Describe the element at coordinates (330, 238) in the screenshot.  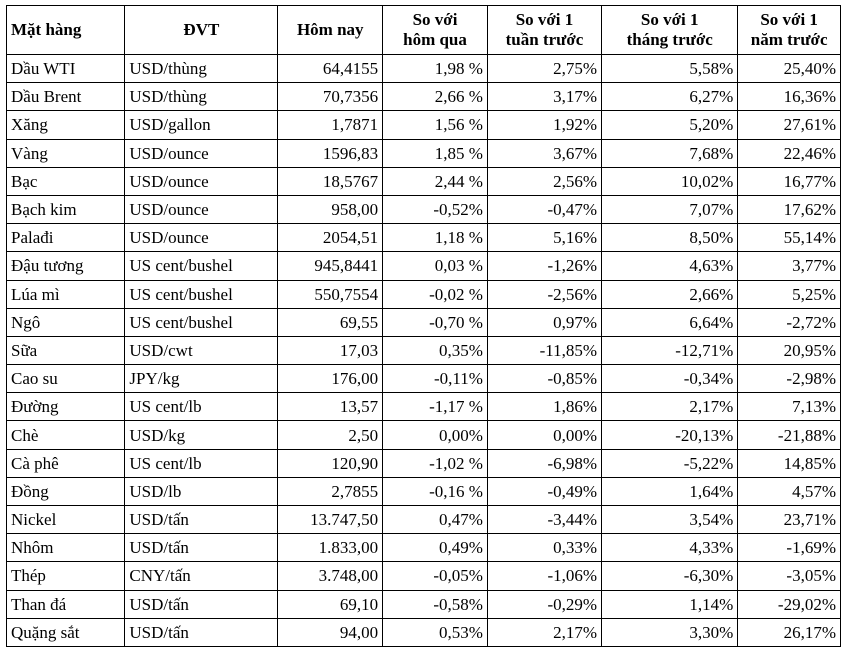
I see `cell-today: 2054,51` at that location.